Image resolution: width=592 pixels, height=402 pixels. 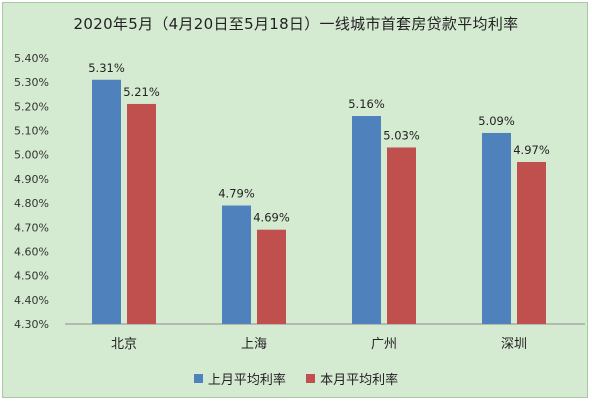 I want to click on chart-title: 2020年5月（4月20日至5月18日）一线城市首套房贷款平均利率, so click(x=296, y=24).